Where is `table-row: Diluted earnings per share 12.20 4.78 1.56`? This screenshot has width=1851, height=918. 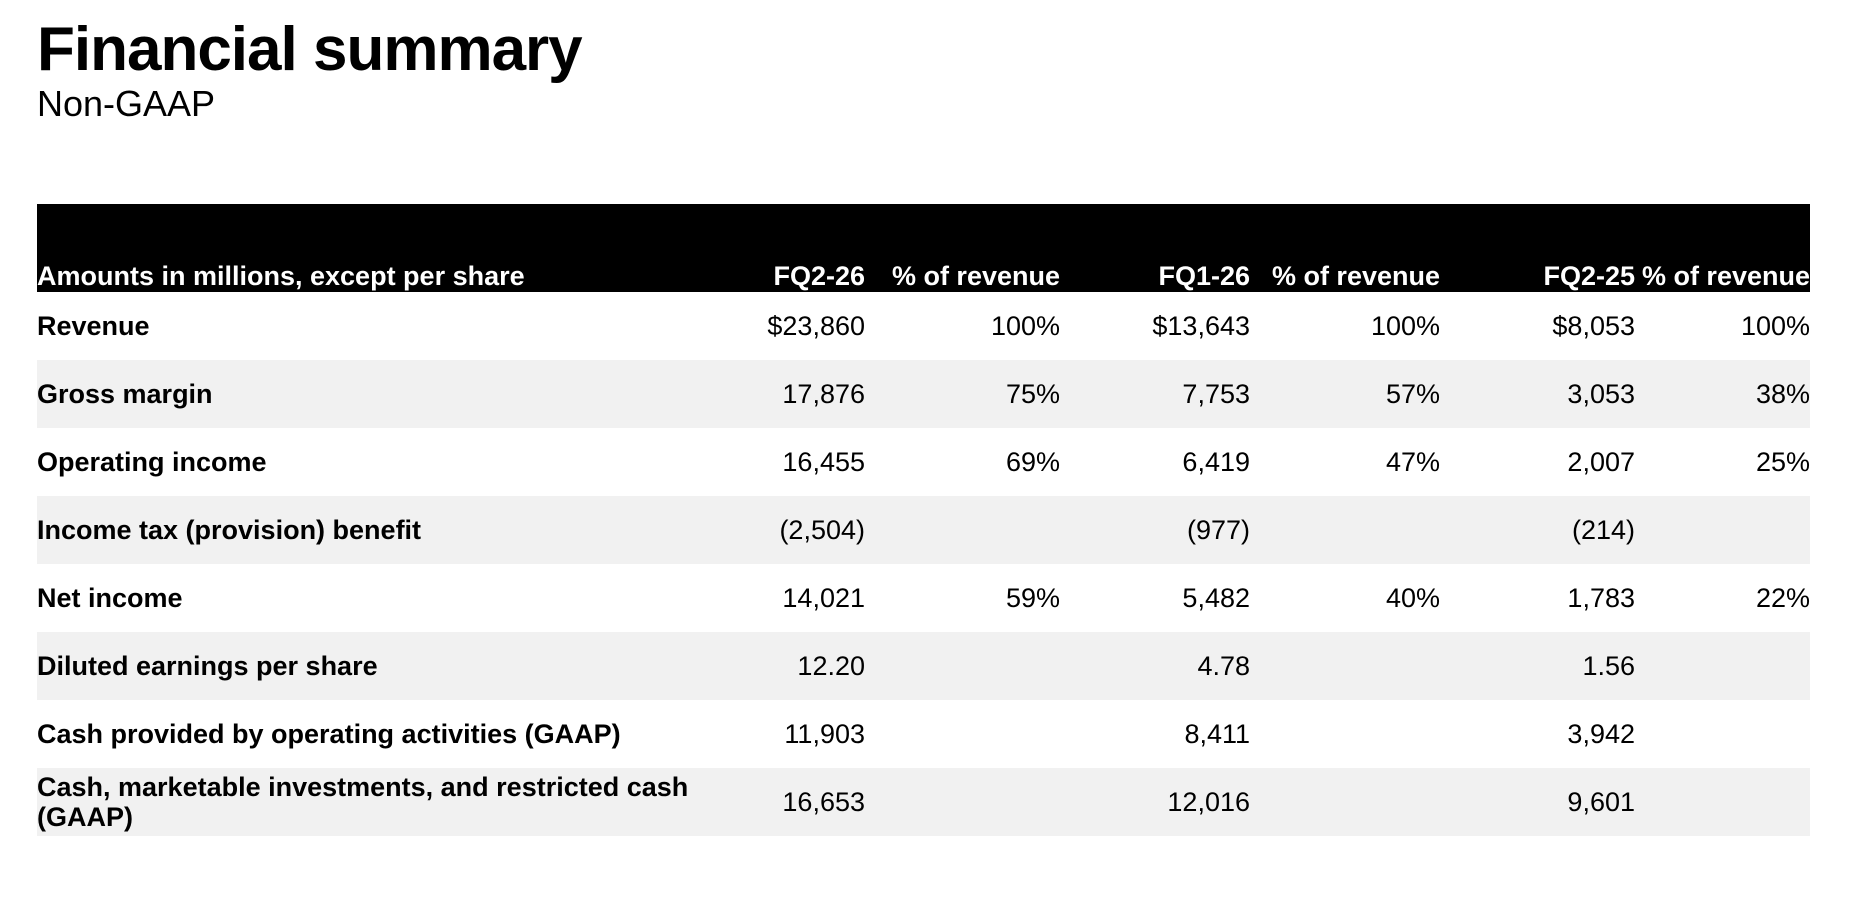
table-row: Diluted earnings per share 12.20 4.78 1.56 is located at coordinates (923, 666).